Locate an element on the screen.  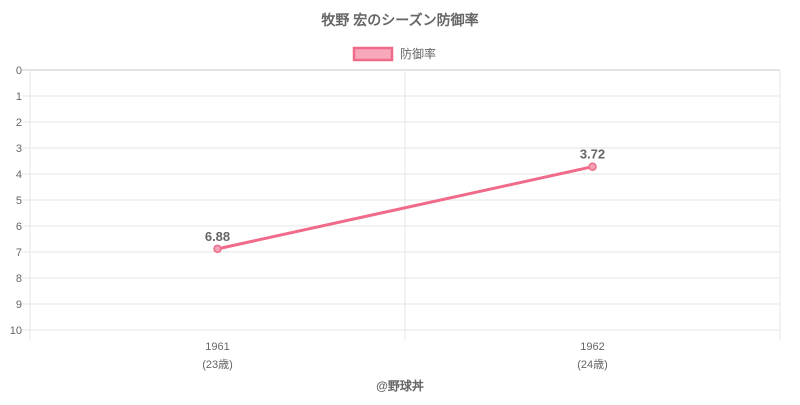
x-tick-label-age: (23歳) is located at coordinates (217, 364).